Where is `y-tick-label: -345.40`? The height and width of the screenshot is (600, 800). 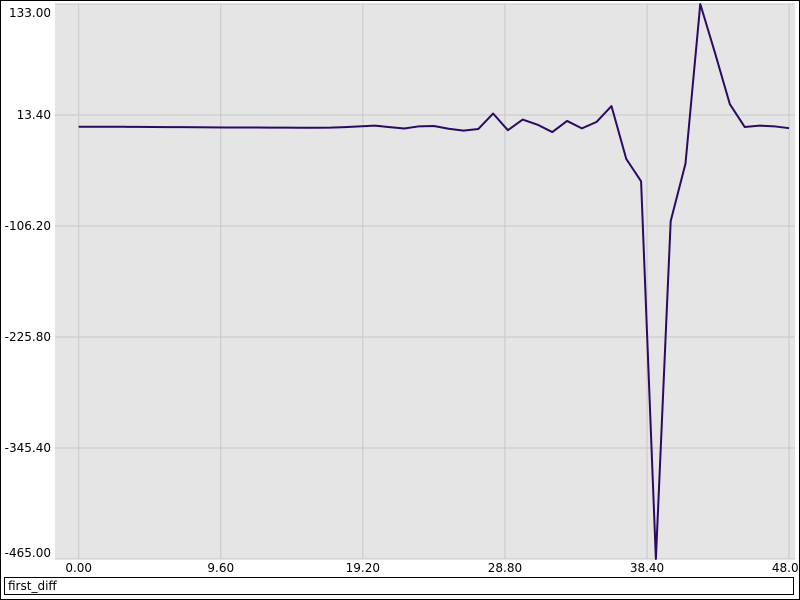 y-tick-label: -345.40 is located at coordinates (28, 448).